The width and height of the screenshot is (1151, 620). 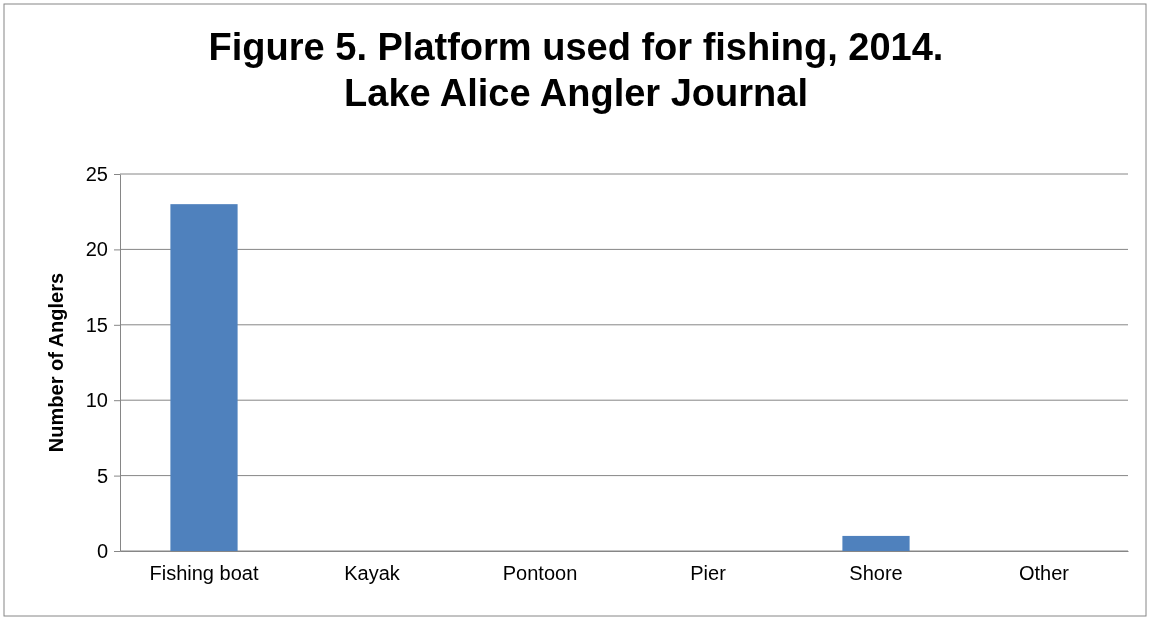 I want to click on x-tick-label: Fishing boat, so click(x=204, y=573).